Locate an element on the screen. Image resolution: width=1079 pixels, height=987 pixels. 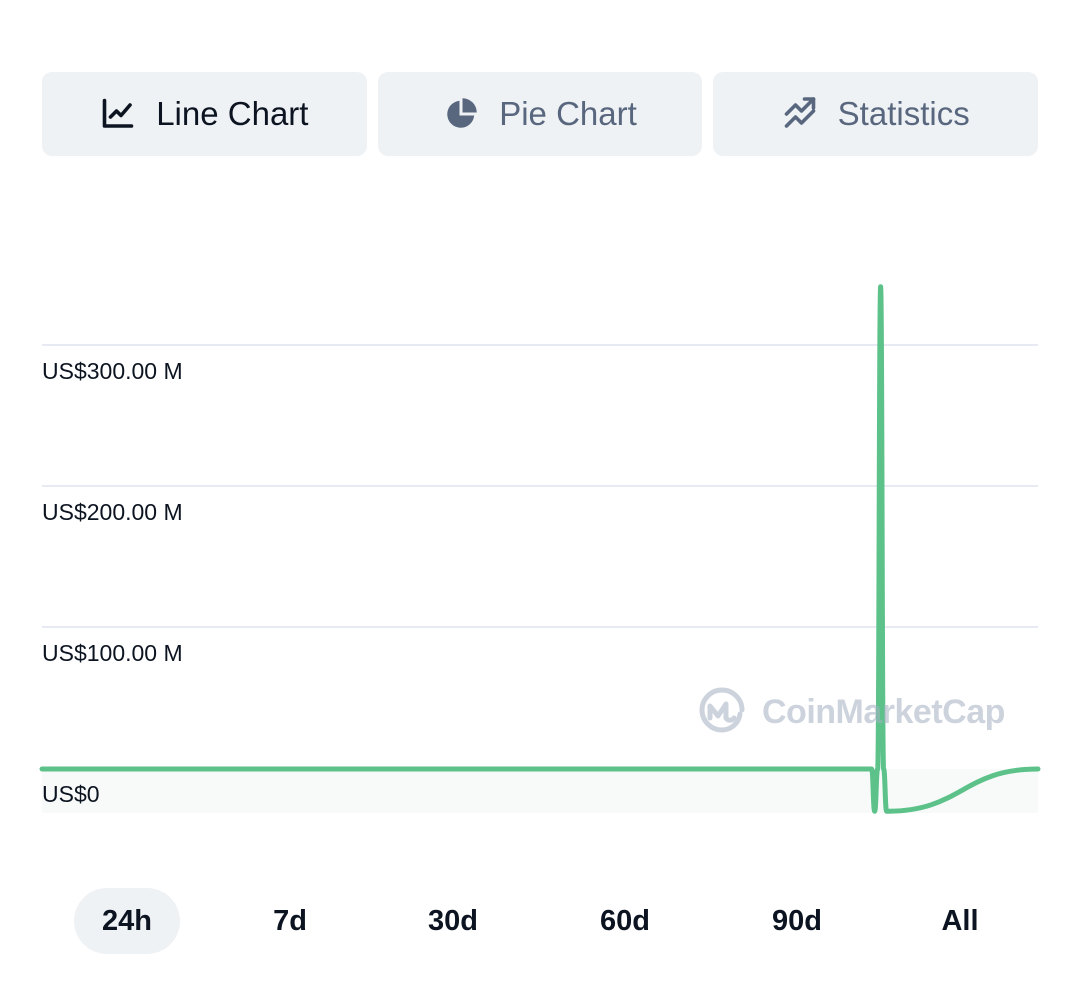
range-all: All is located at coordinates (960, 920).